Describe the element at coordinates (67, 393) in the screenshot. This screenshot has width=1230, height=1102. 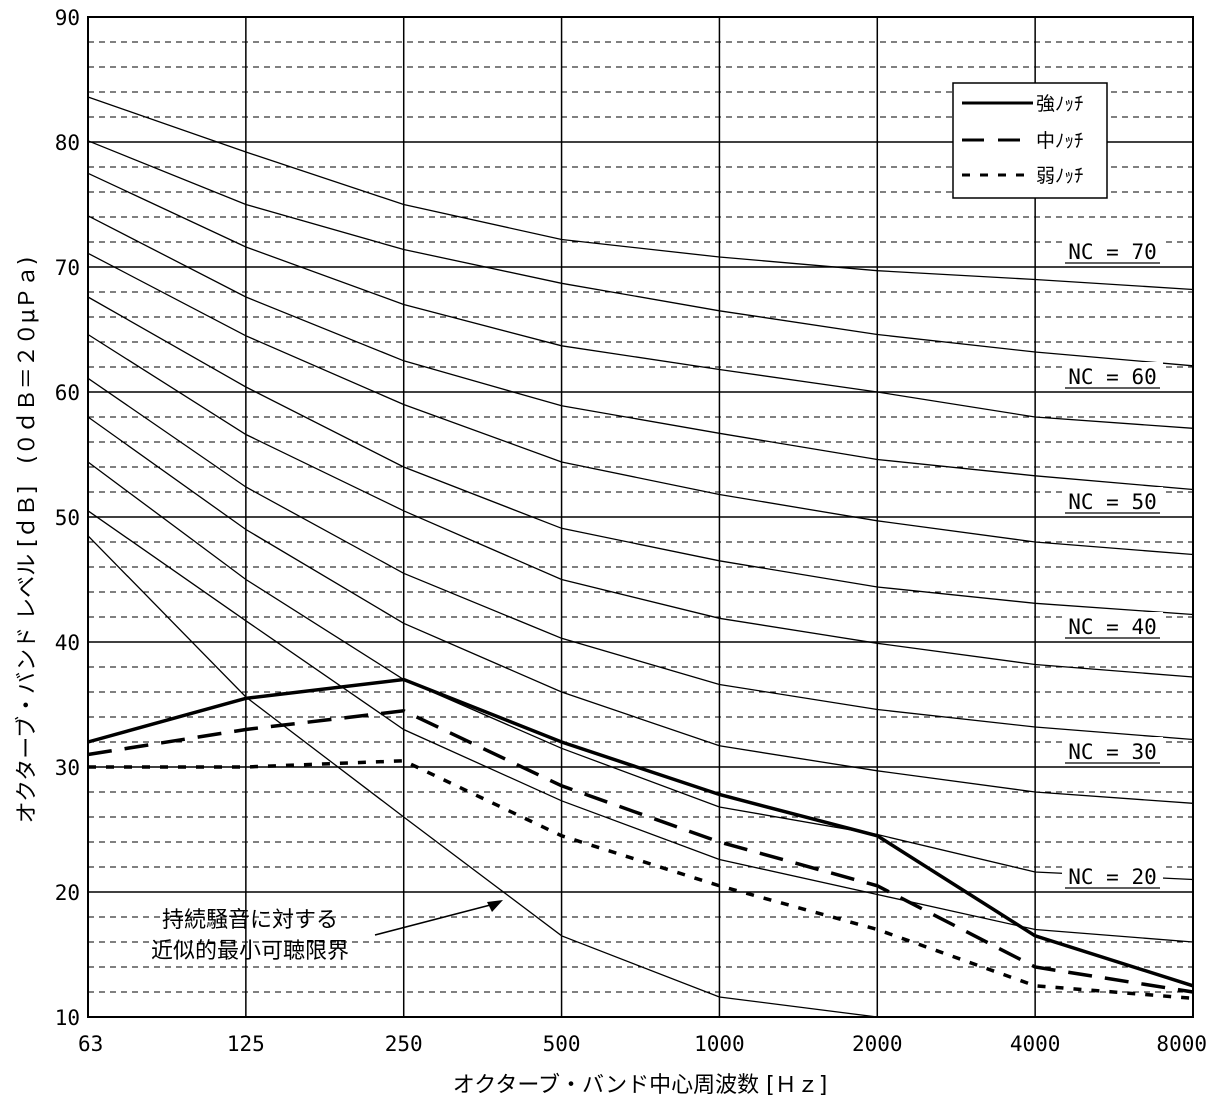
I see `y-tick-label: 60` at that location.